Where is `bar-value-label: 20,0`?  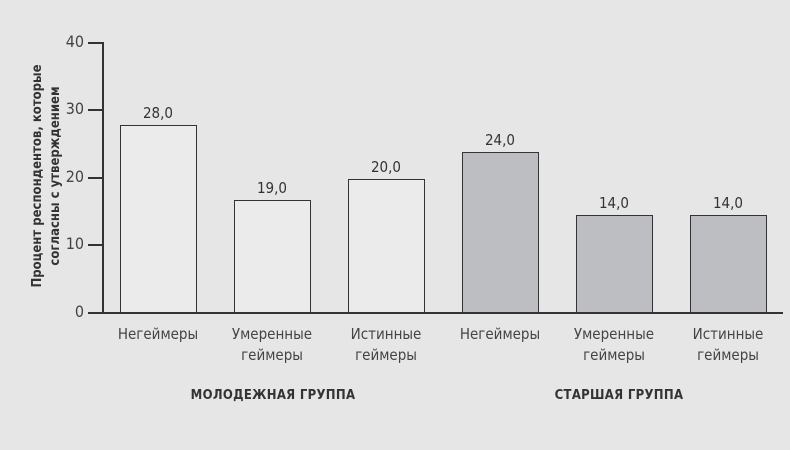
bar-value-label: 20,0 is located at coordinates (386, 167).